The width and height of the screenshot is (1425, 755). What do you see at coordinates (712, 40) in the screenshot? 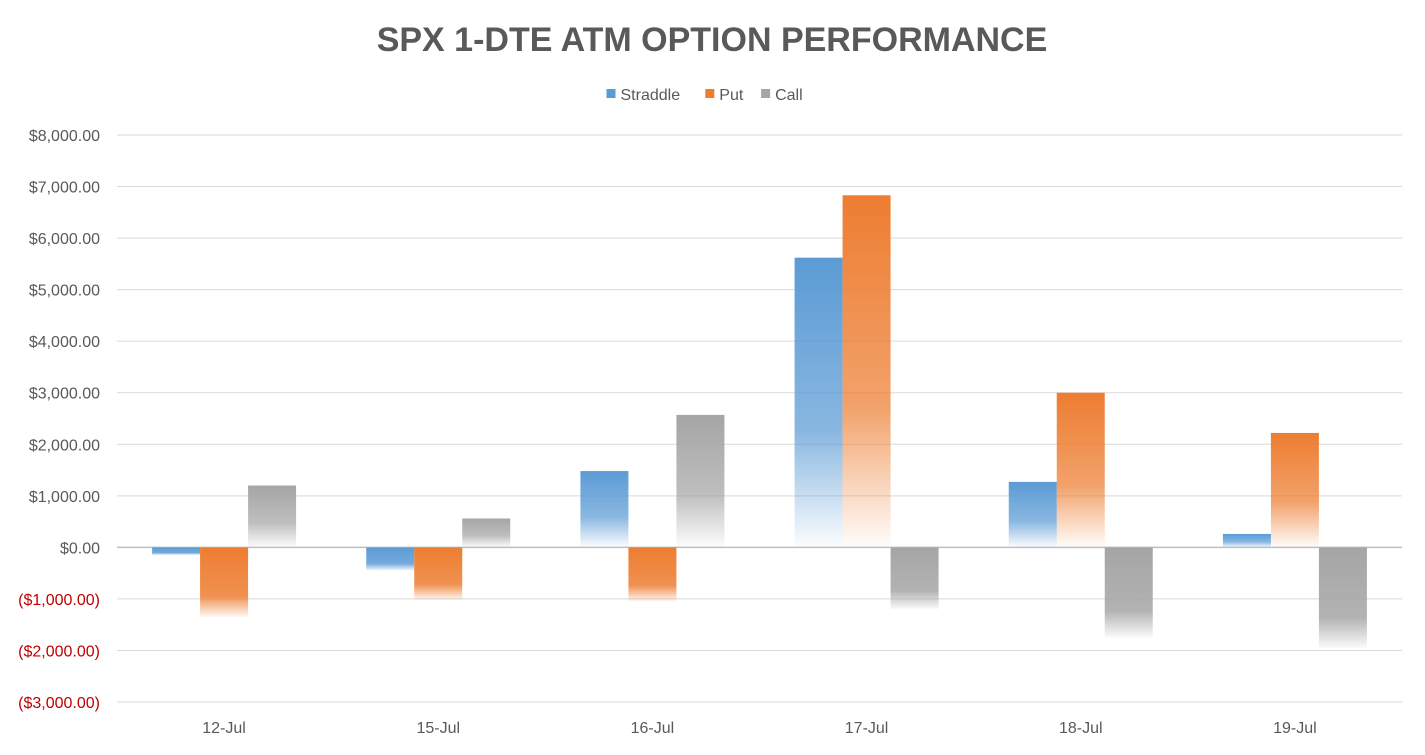
I see `chart-title: SPX 1-DTE ATM OPTION PERFORMANCE` at bounding box center [712, 40].